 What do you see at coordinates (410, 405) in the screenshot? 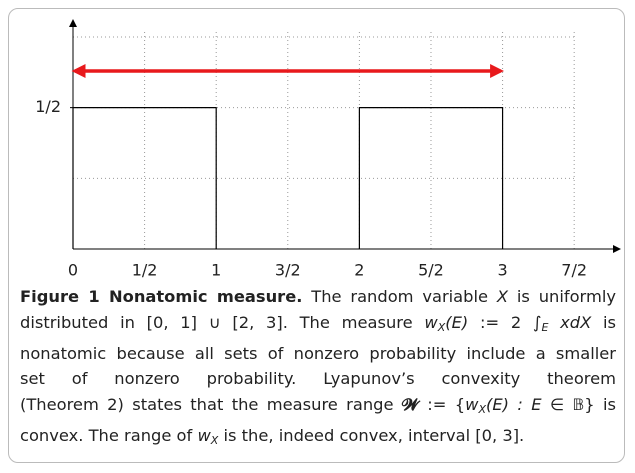
I see `caption-text: 𝓦` at bounding box center [410, 405].